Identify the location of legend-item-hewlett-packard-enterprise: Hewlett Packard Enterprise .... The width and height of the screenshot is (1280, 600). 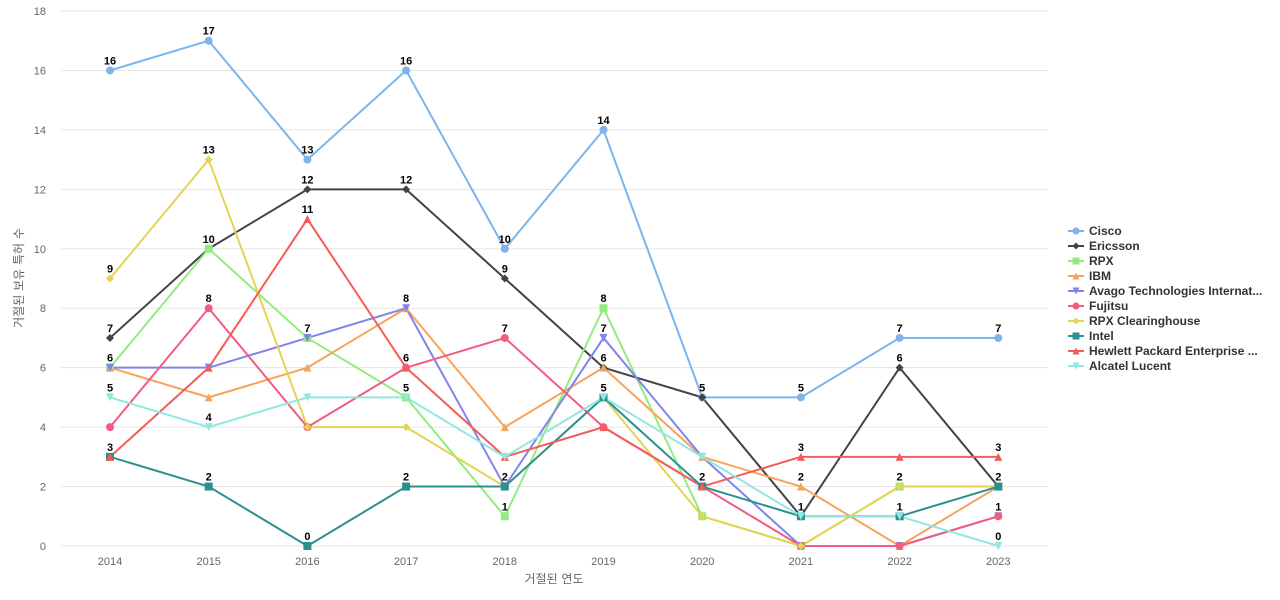
(1173, 350).